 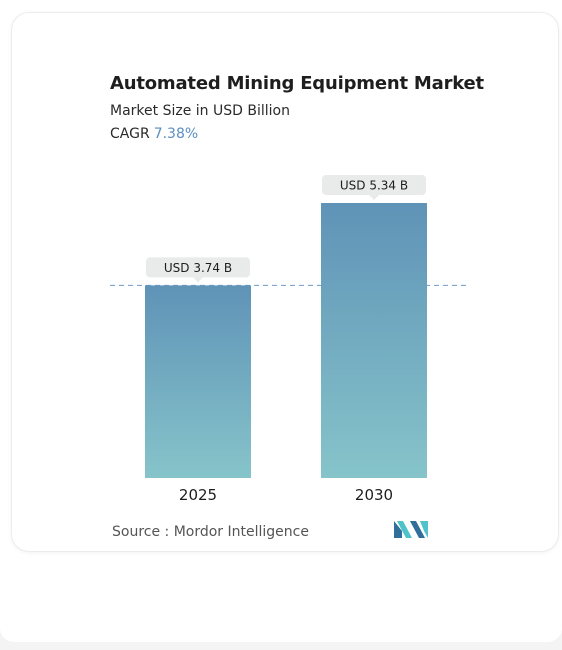 What do you see at coordinates (297, 83) in the screenshot?
I see `chart-title: Automated Mining Equipment Market` at bounding box center [297, 83].